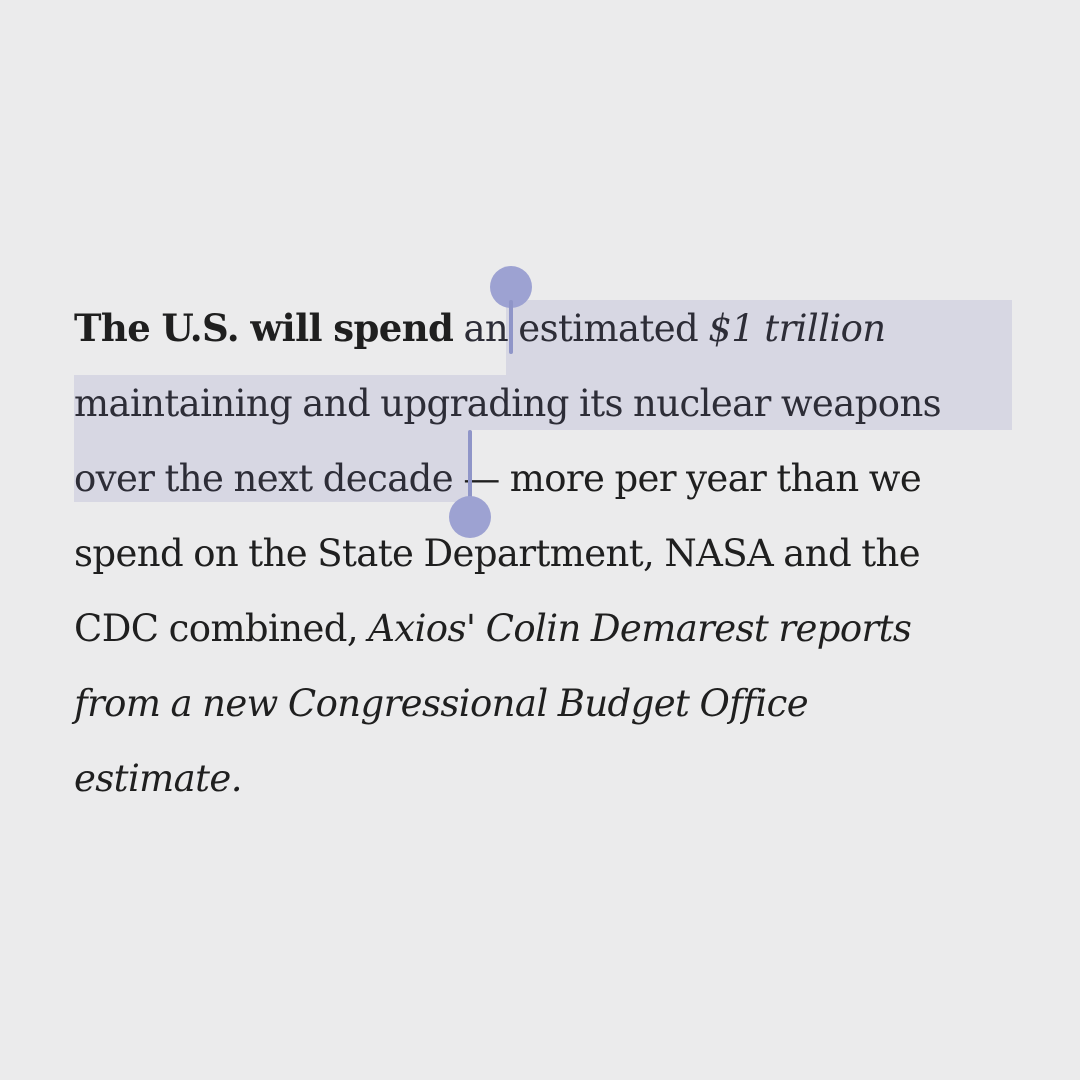 This screenshot has width=1080, height=1080. What do you see at coordinates (441, 703) in the screenshot?
I see `attribution-line-2: from a new Congressional Budget Office` at bounding box center [441, 703].